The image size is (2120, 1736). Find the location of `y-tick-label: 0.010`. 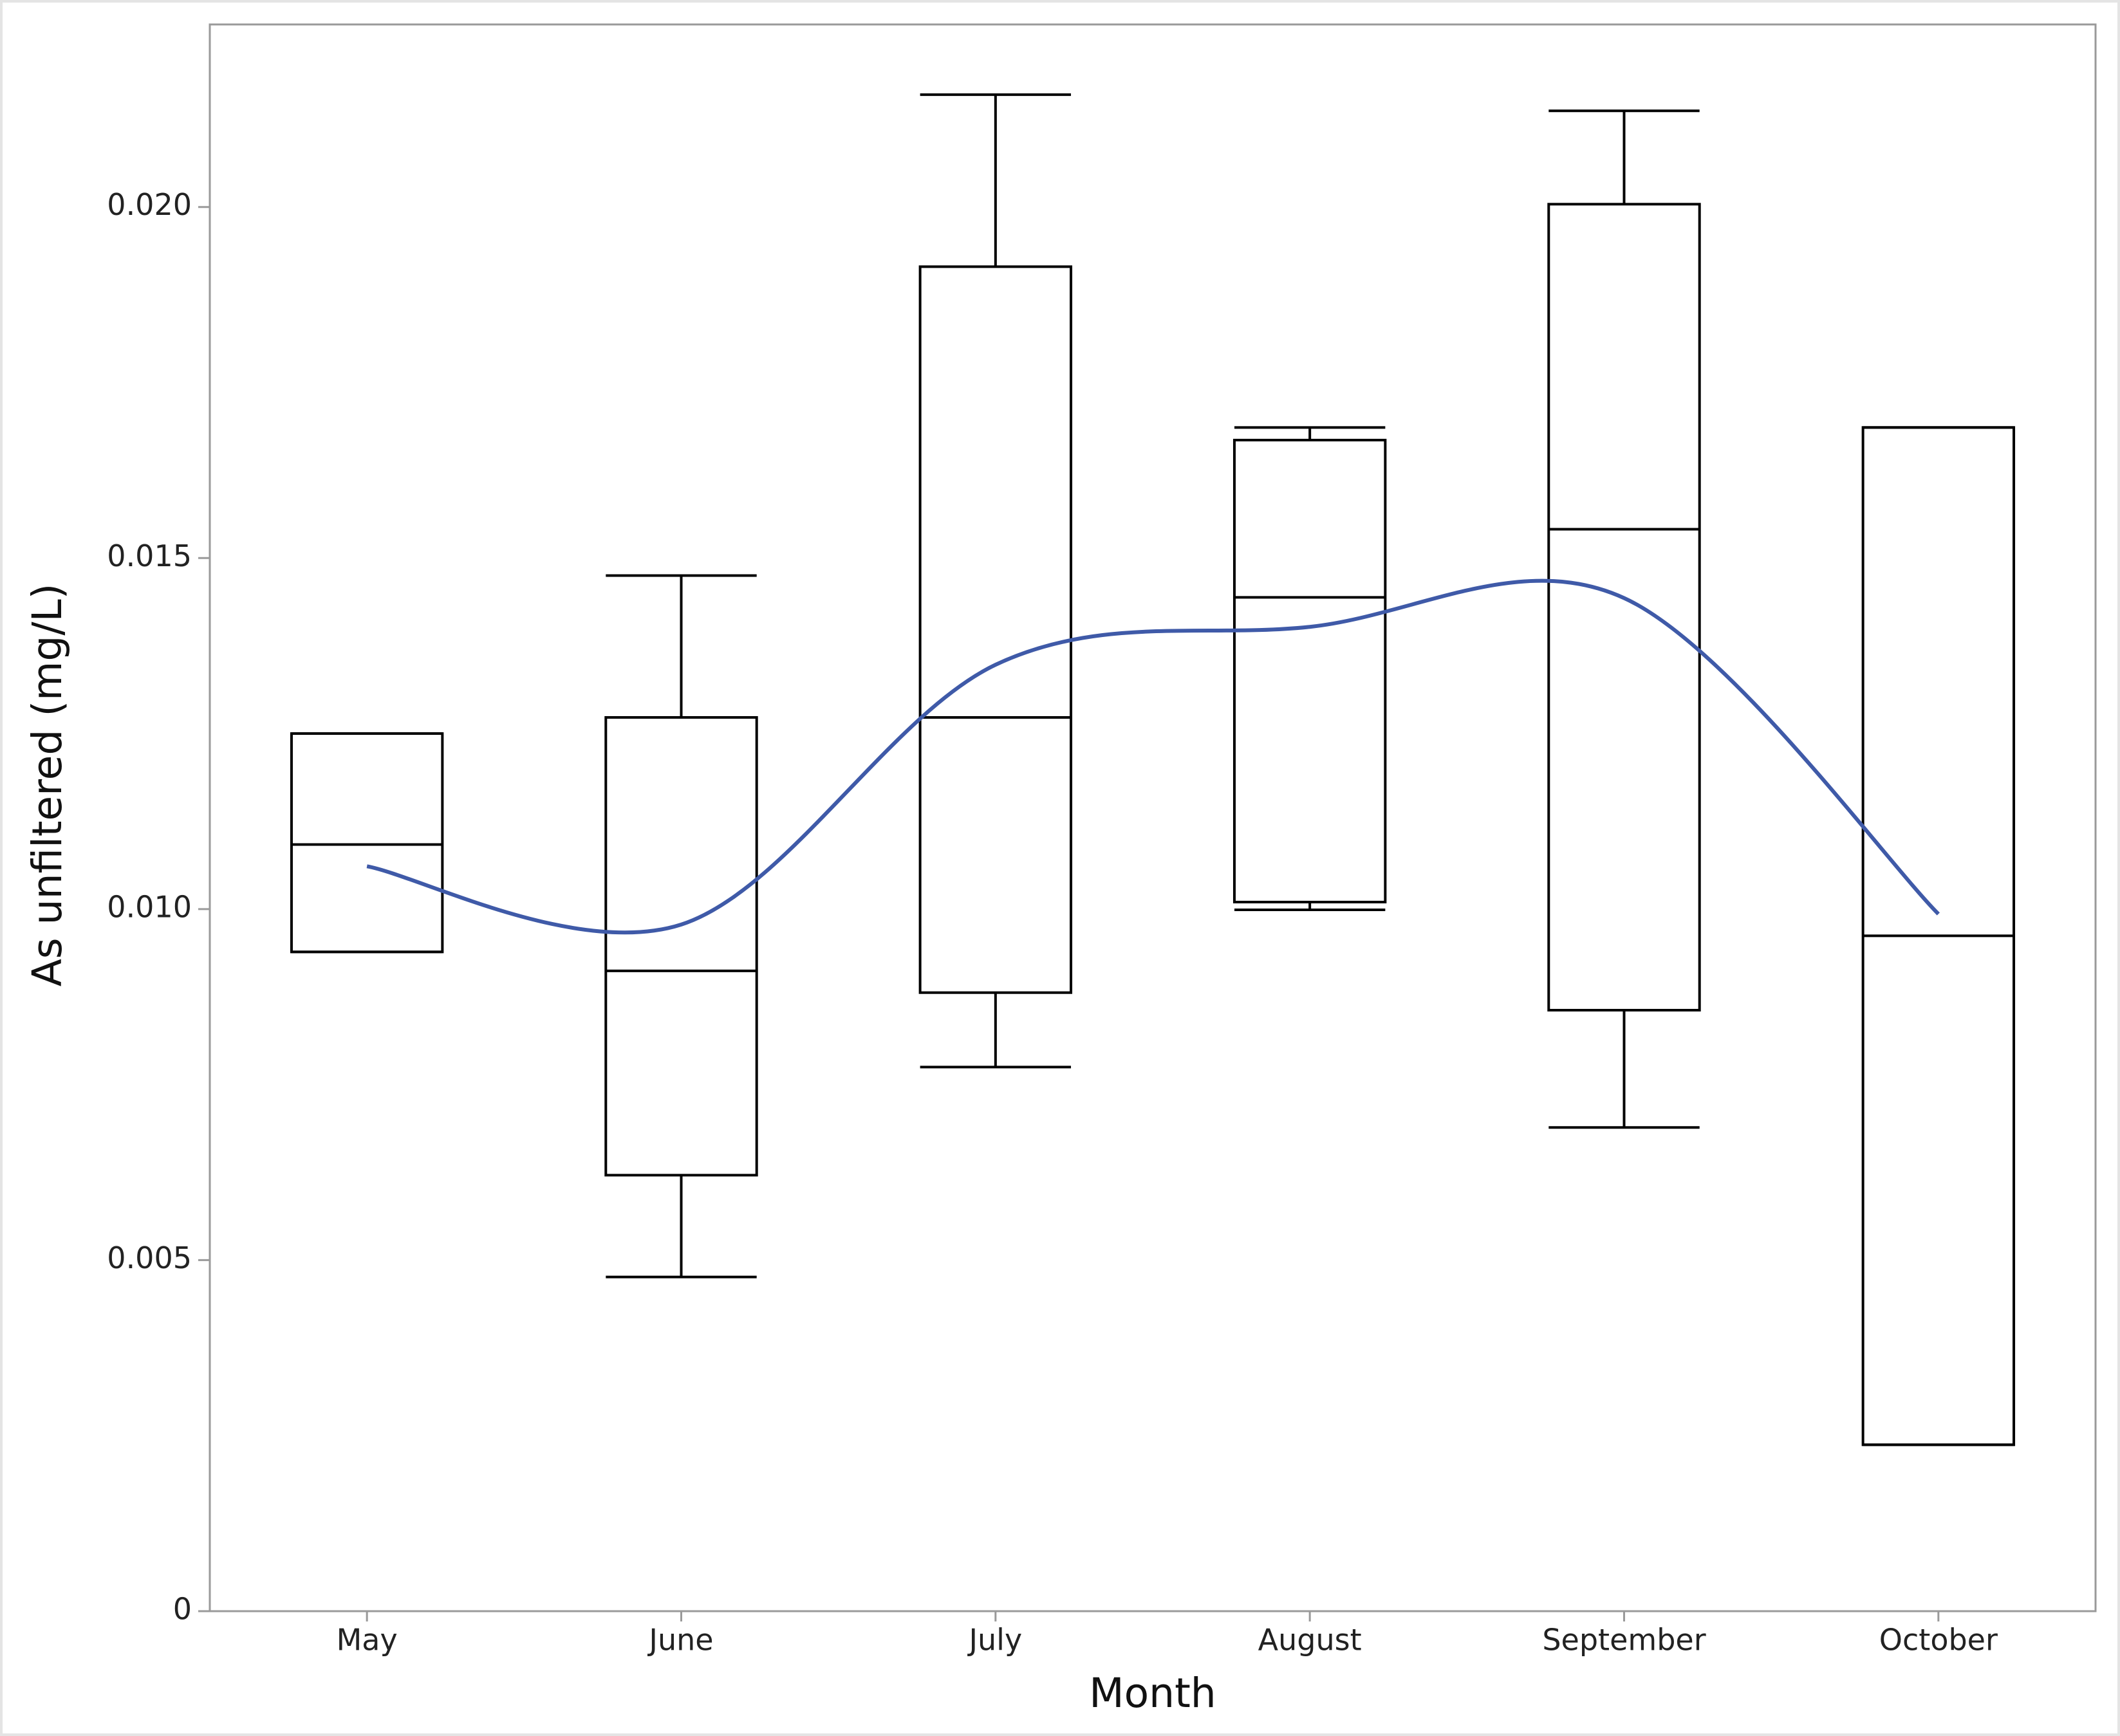

y-tick-label: 0.010 is located at coordinates (149, 906).